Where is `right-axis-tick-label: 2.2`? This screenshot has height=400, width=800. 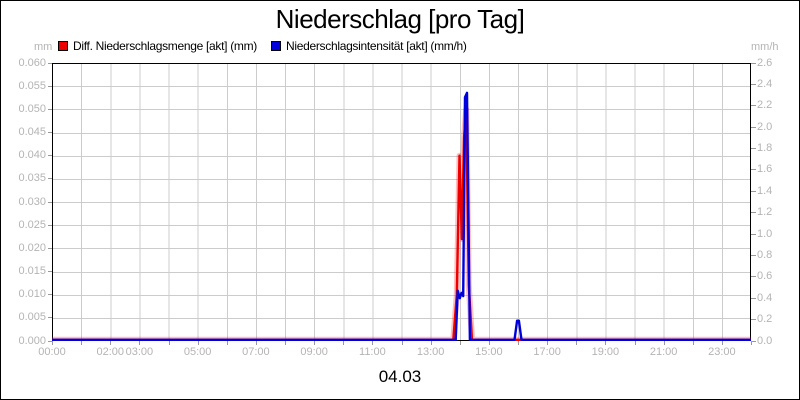
right-axis-tick-label: 2.2 is located at coordinates (765, 105).